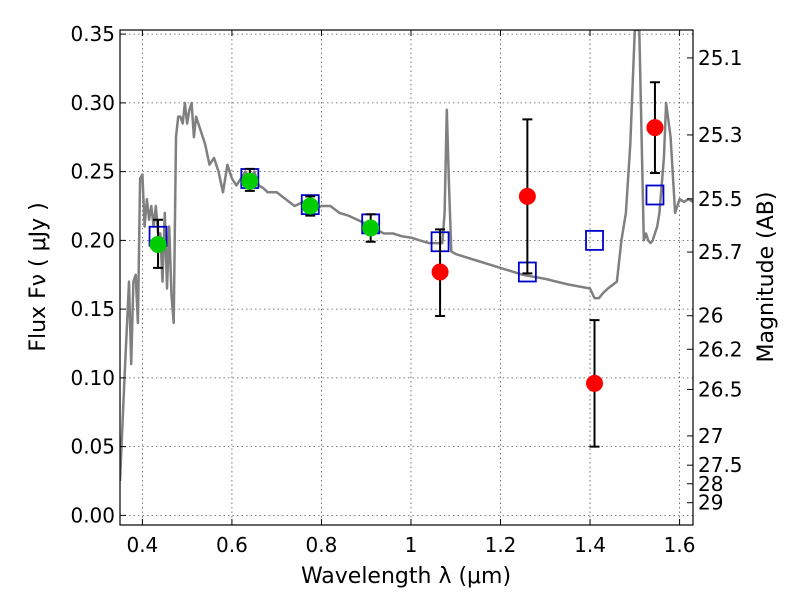 Image resolution: width=800 pixels, height=600 pixels. I want to click on y-tick-label: 0.10, so click(92, 378).